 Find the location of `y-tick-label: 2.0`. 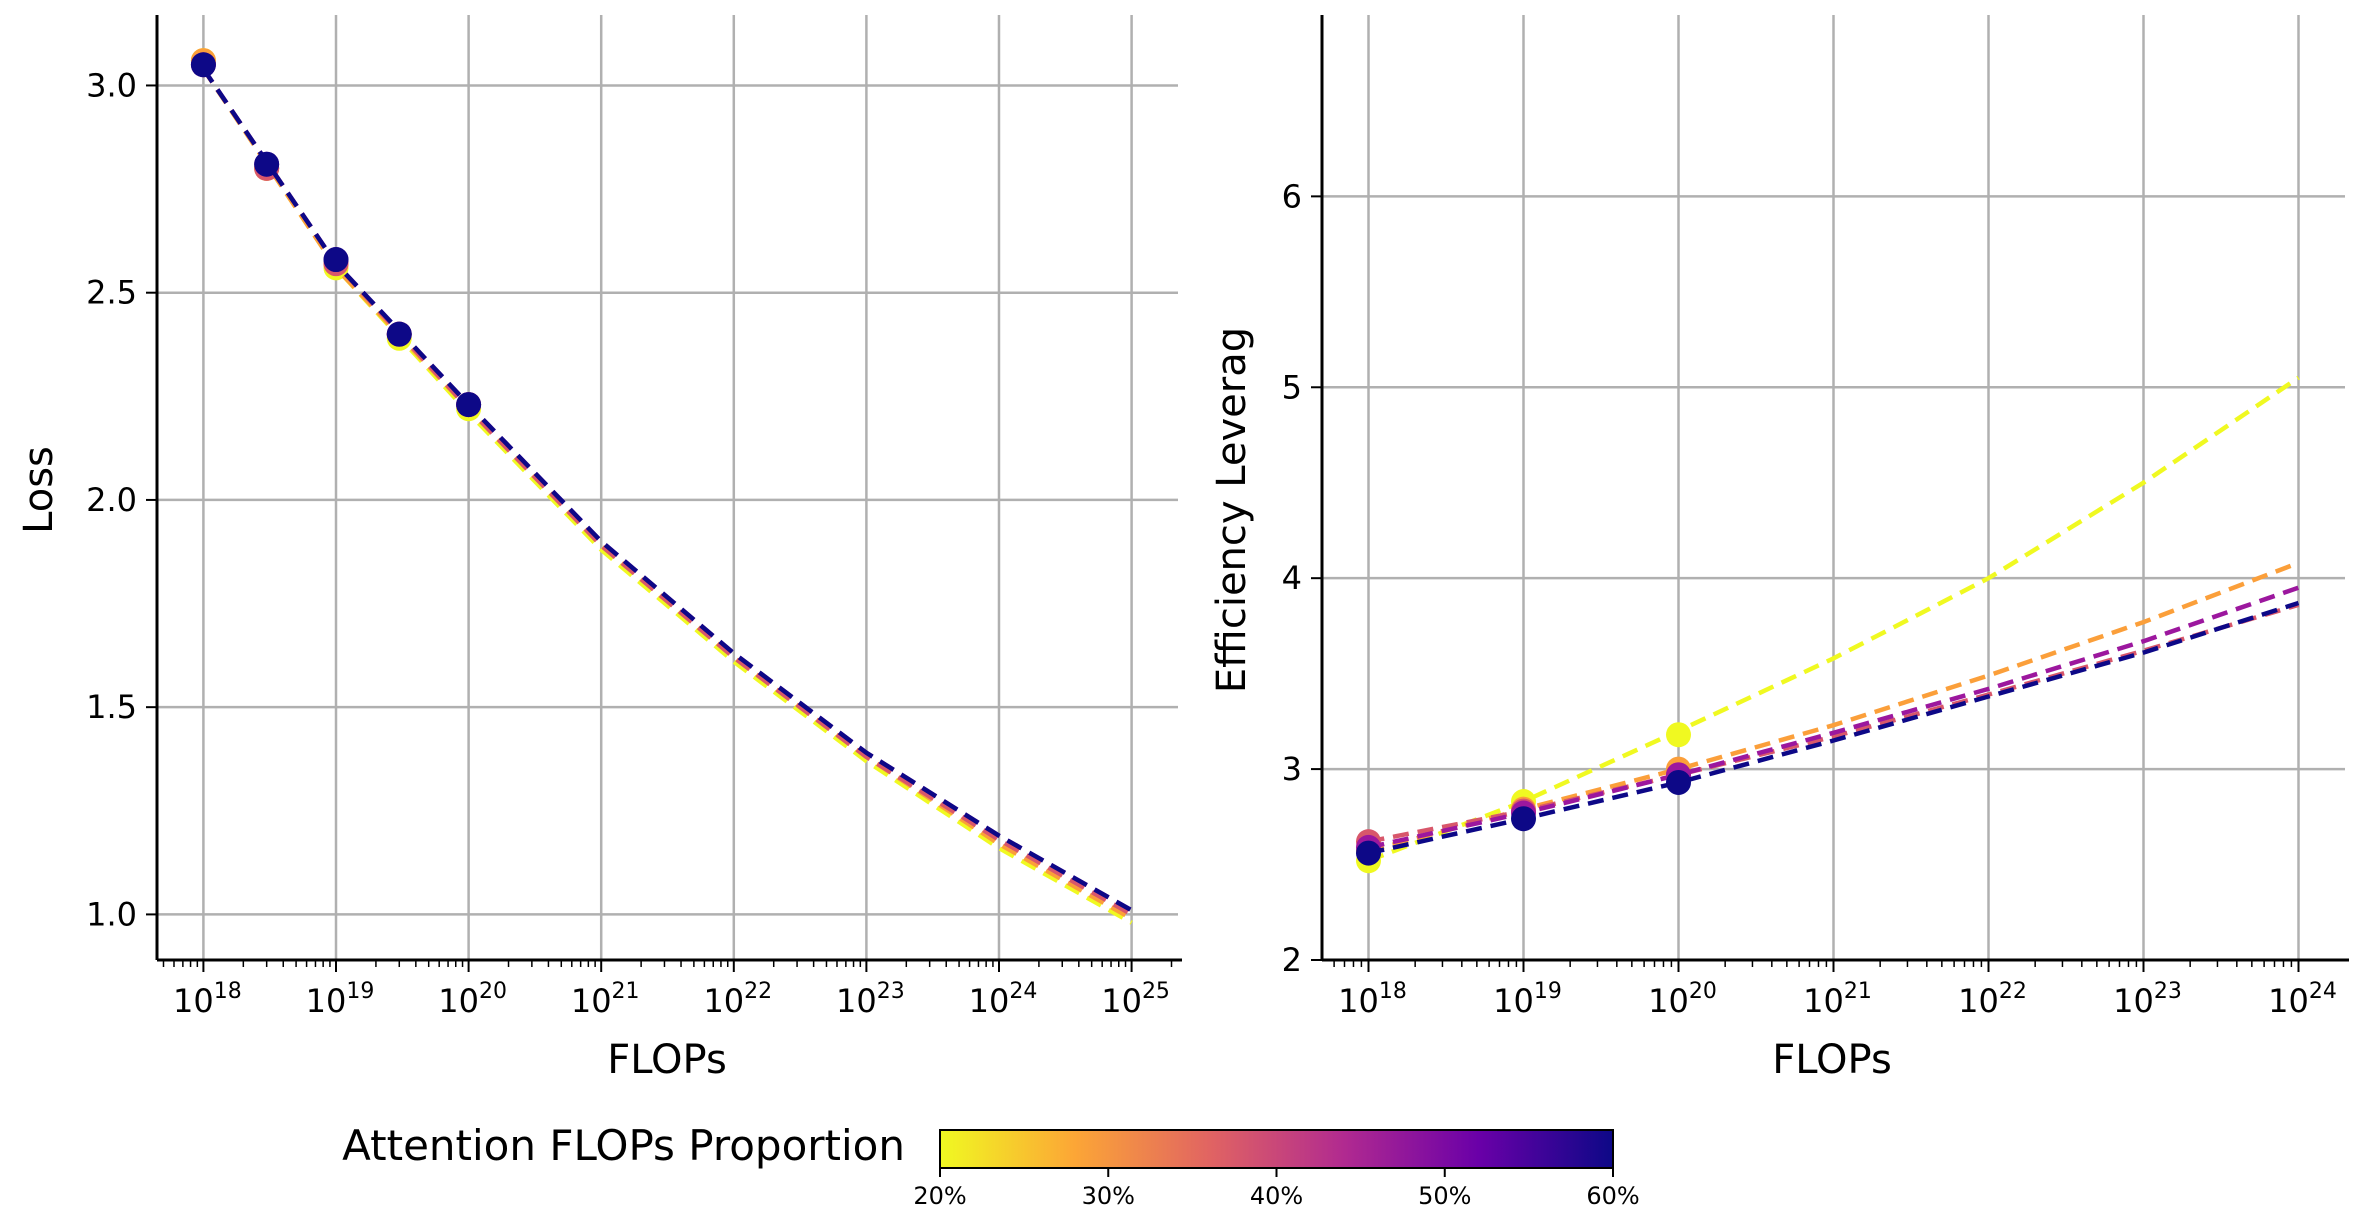

y-tick-label: 2.0 is located at coordinates (111, 500).